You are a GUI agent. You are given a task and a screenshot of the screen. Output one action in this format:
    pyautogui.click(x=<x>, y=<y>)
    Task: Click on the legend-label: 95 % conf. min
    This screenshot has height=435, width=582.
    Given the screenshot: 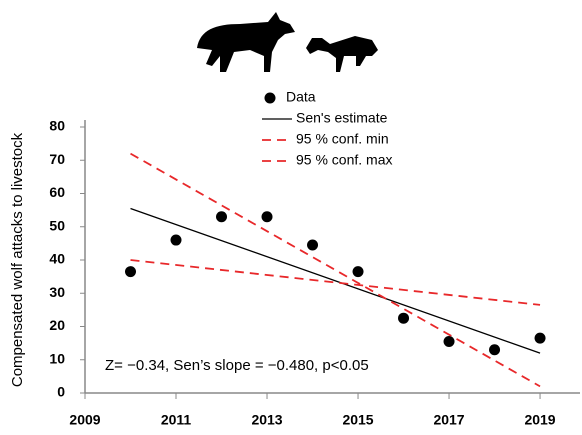 What is the action you would take?
    pyautogui.click(x=342, y=139)
    